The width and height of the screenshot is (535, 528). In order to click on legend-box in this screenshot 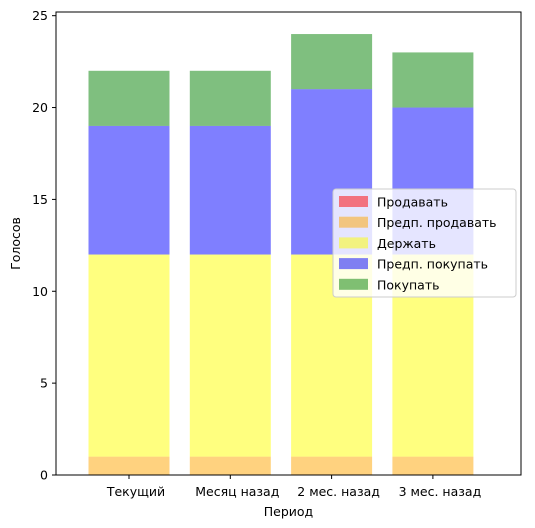, I will do `click(424, 243)`.